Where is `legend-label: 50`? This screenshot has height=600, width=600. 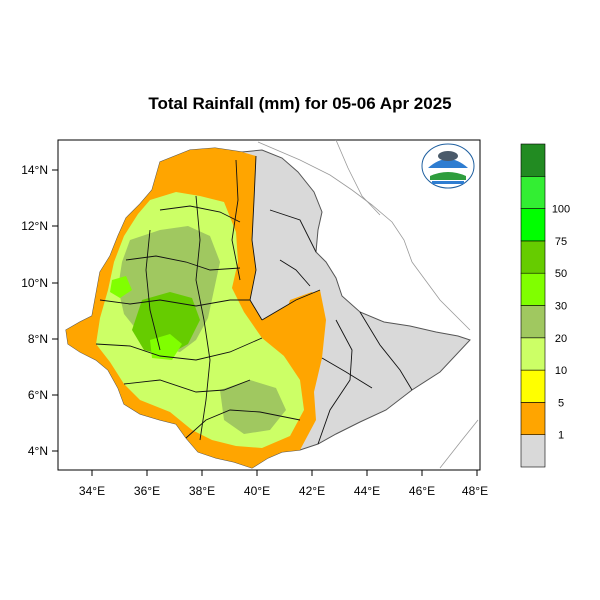 legend-label: 50 is located at coordinates (561, 274).